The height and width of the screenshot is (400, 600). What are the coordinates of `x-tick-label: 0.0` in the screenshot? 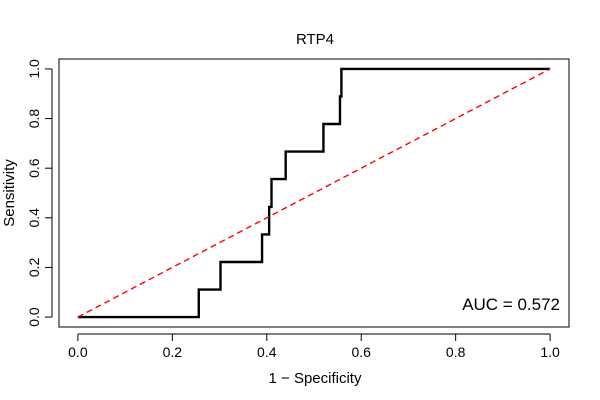 It's located at (78, 352).